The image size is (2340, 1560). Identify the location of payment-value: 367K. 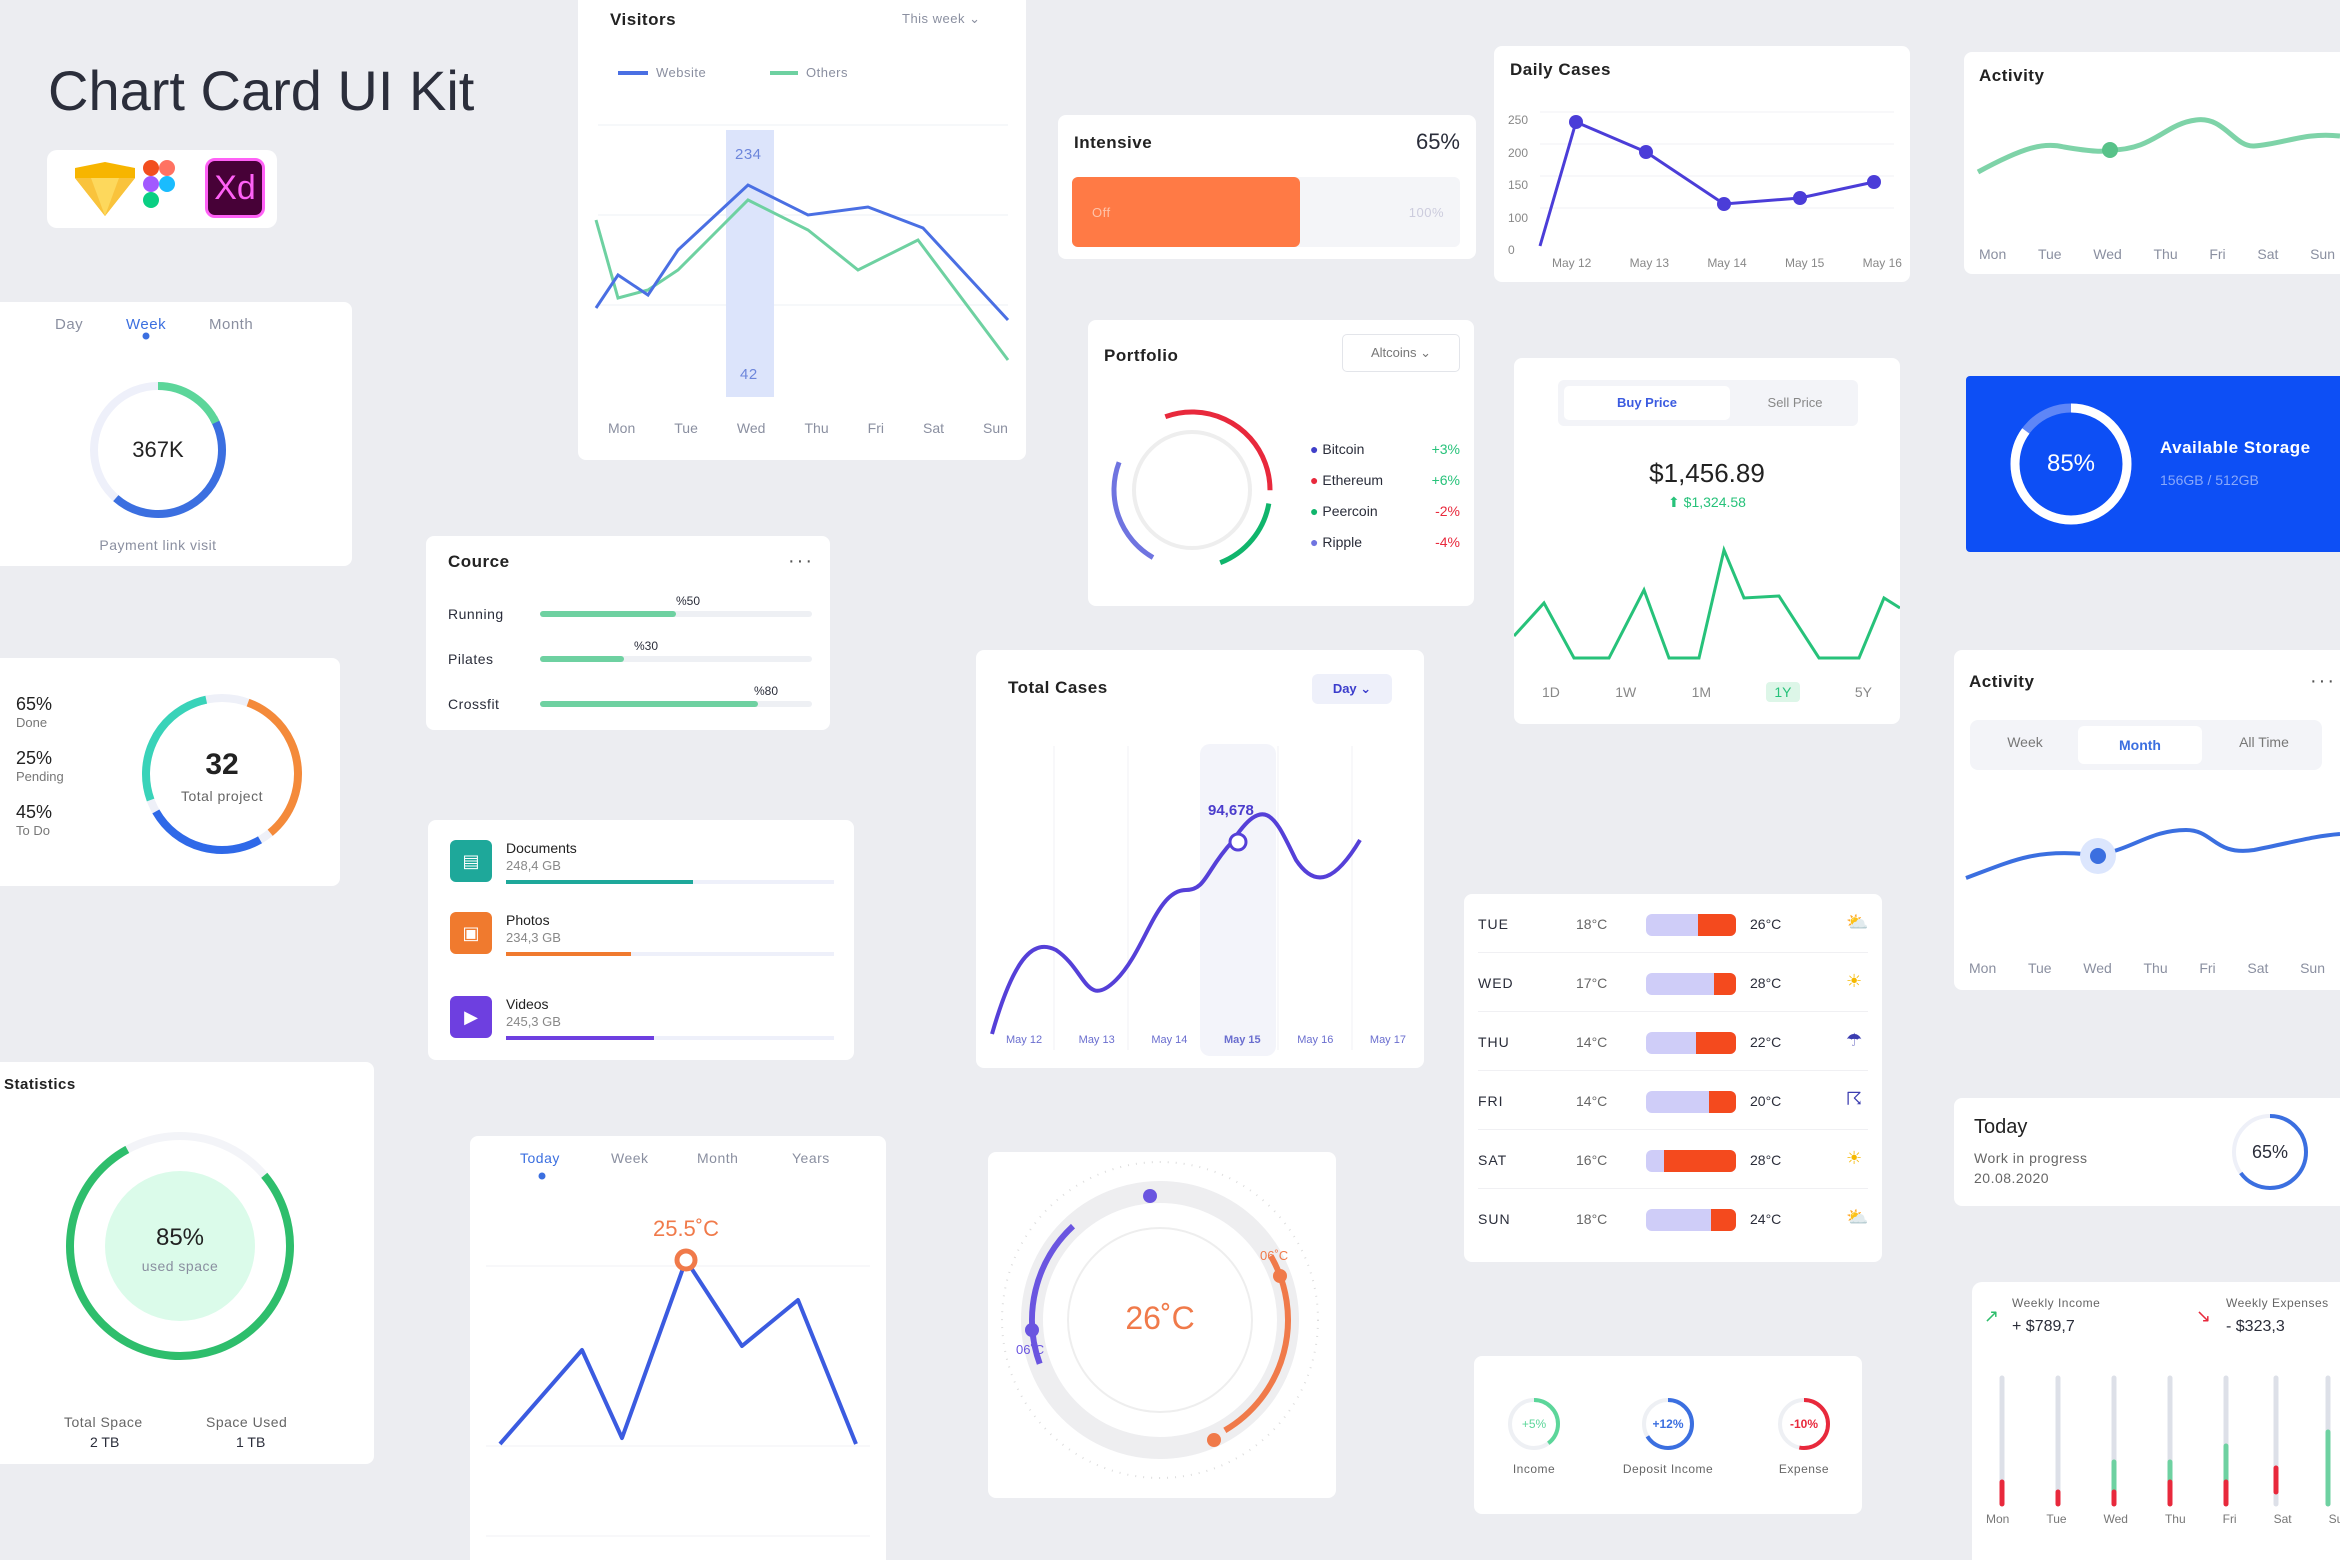
(158, 449).